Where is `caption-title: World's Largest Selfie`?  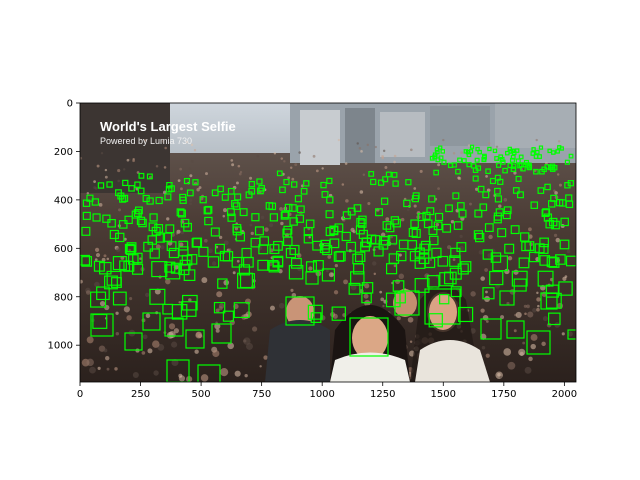 caption-title: World's Largest Selfie is located at coordinates (168, 126).